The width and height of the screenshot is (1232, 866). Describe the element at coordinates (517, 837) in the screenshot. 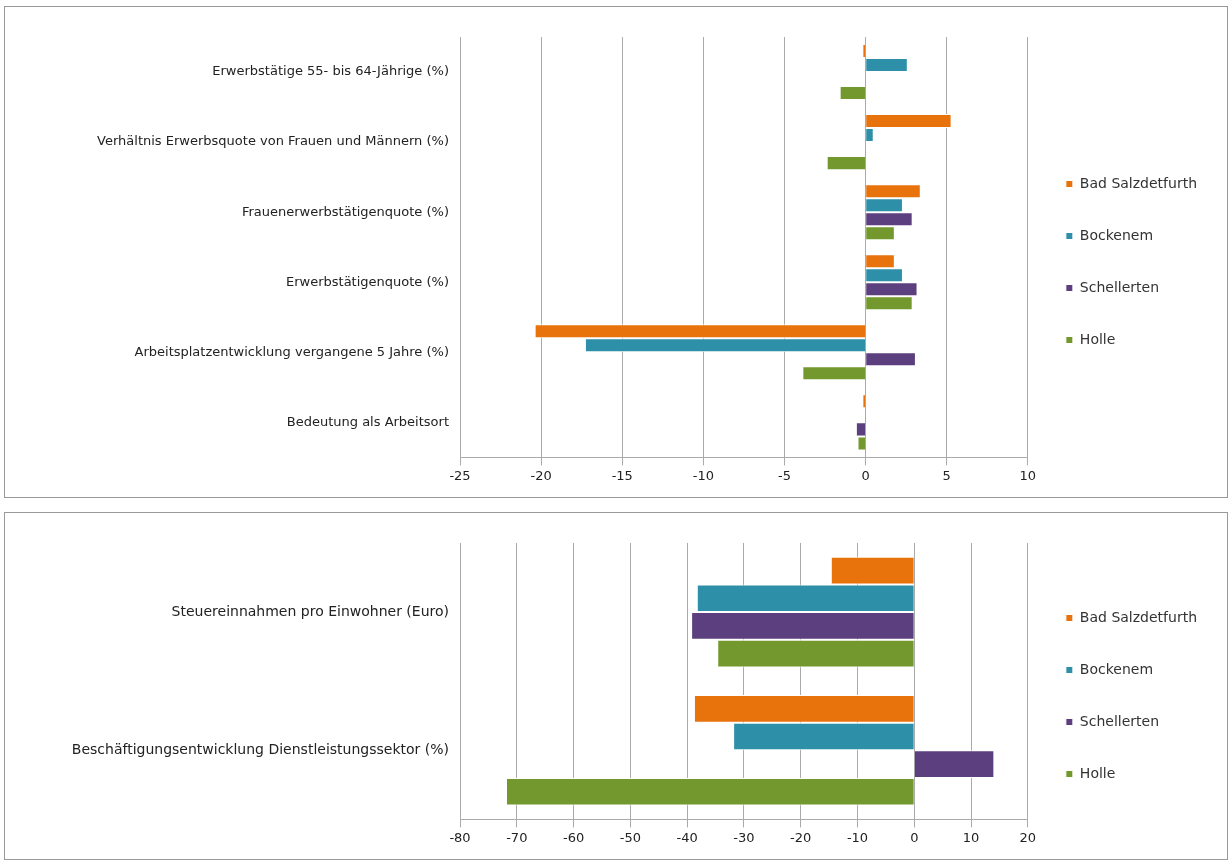

I see `x-tick-label: -70` at that location.